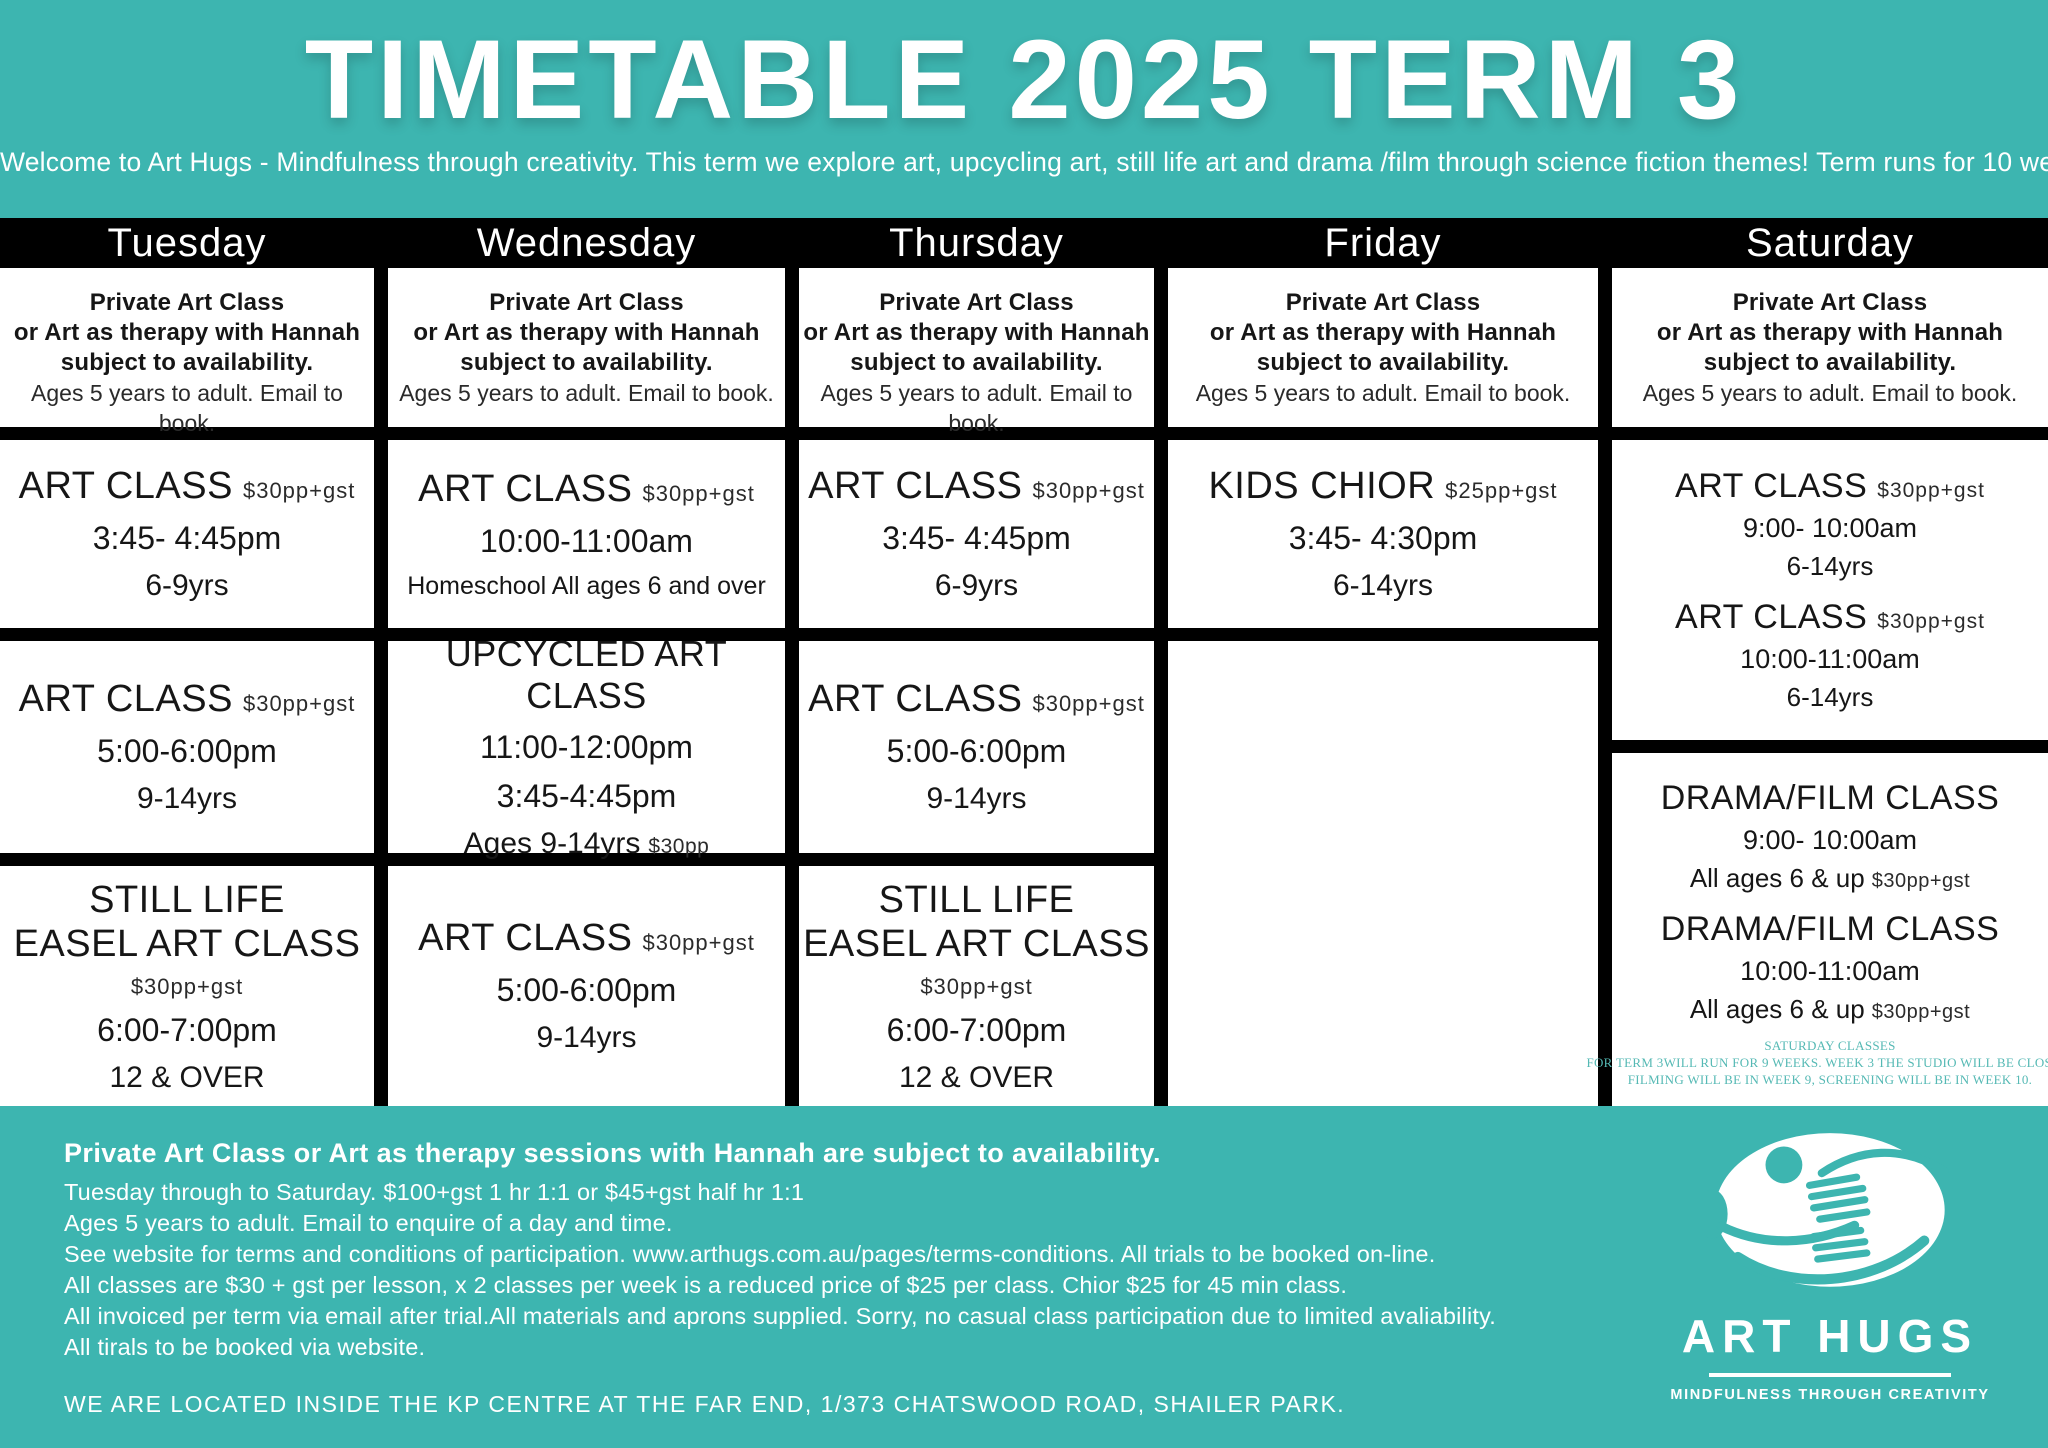 The height and width of the screenshot is (1448, 2048). Describe the element at coordinates (1024, 79) in the screenshot. I see `page-title: TIMETABLE 2025 TERM 3` at that location.